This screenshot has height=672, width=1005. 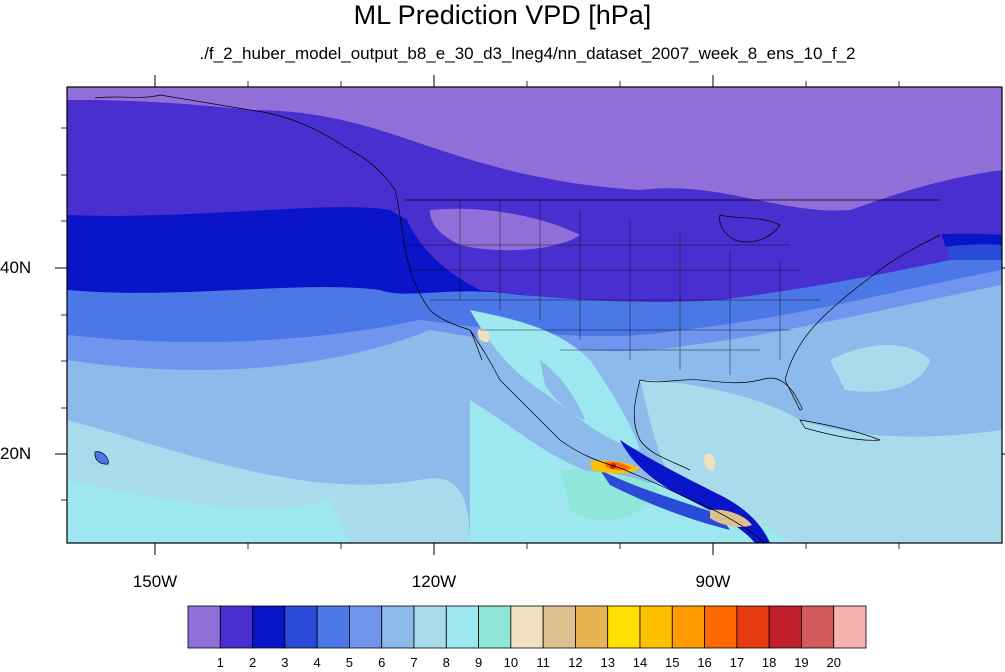 I want to click on colorbar-tick-label: 1, so click(x=220, y=662).